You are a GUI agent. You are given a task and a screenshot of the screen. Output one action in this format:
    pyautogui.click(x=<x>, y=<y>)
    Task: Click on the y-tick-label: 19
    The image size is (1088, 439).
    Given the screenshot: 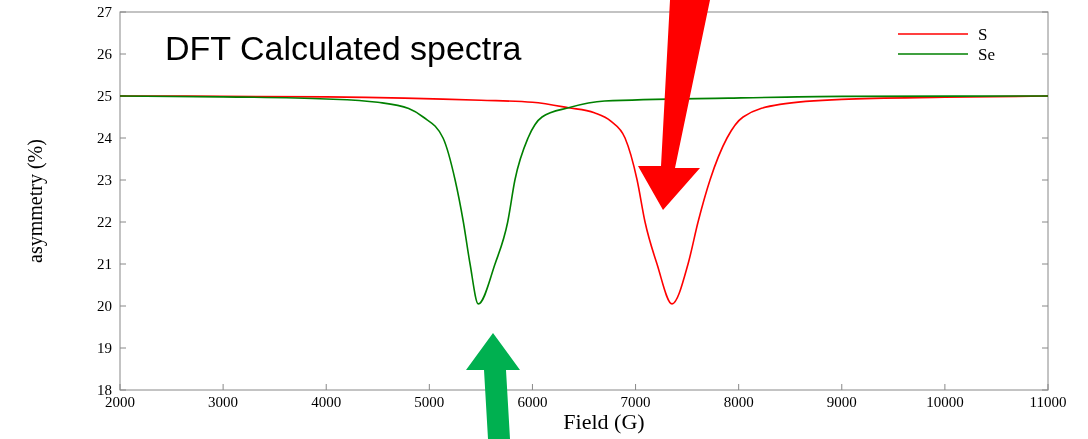 What is the action you would take?
    pyautogui.click(x=104, y=348)
    